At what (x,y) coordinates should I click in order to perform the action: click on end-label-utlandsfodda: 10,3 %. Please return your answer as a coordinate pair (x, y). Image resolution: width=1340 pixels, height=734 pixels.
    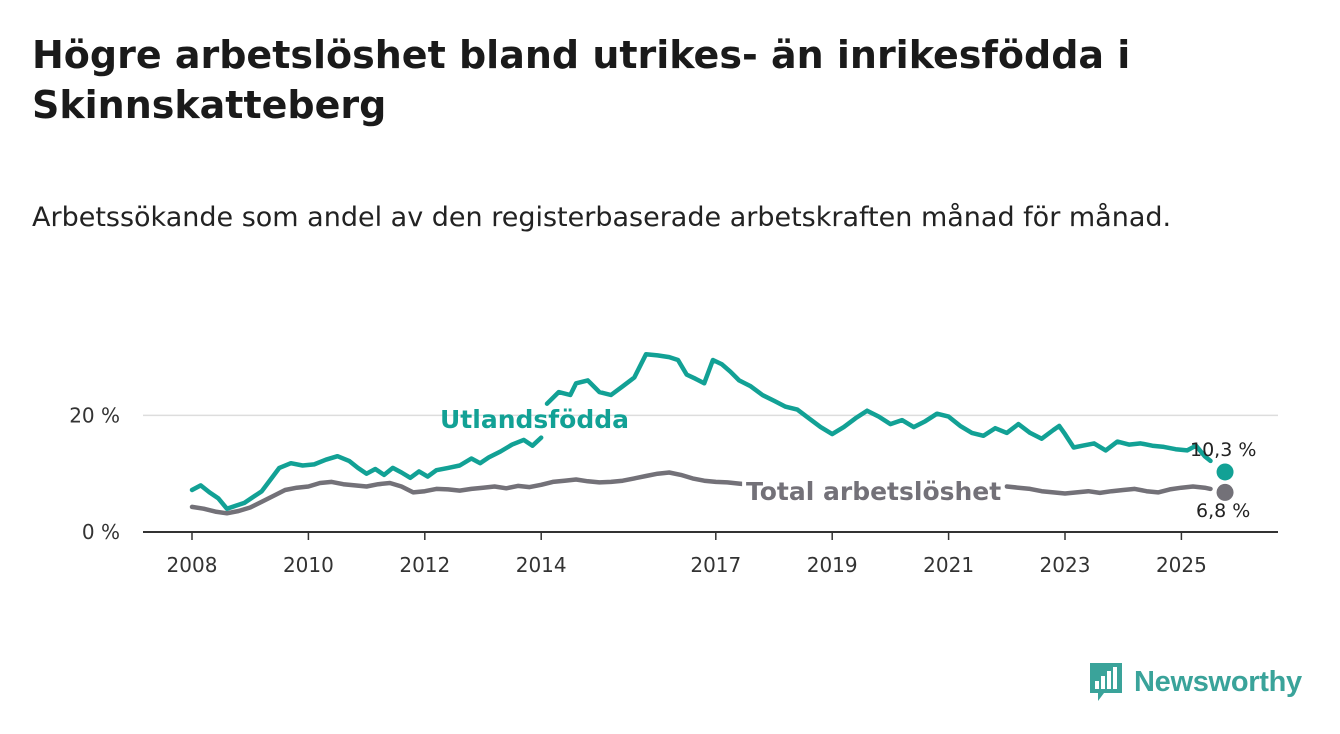
    Looking at the image, I should click on (1223, 450).